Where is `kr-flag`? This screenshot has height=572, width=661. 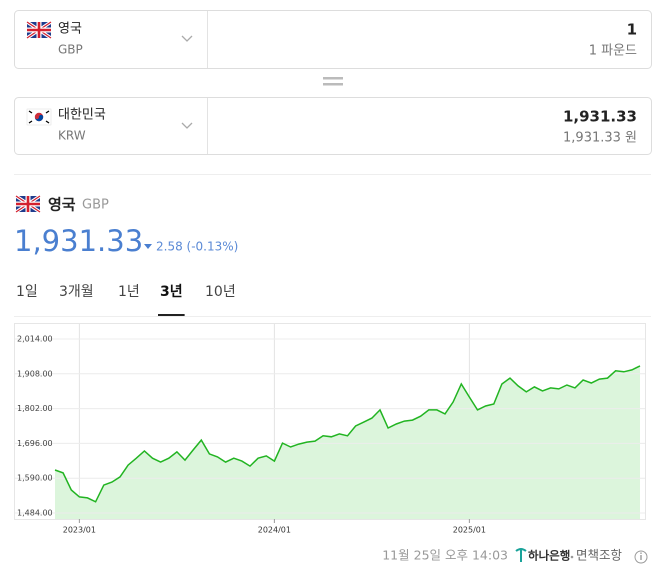
kr-flag is located at coordinates (39, 117).